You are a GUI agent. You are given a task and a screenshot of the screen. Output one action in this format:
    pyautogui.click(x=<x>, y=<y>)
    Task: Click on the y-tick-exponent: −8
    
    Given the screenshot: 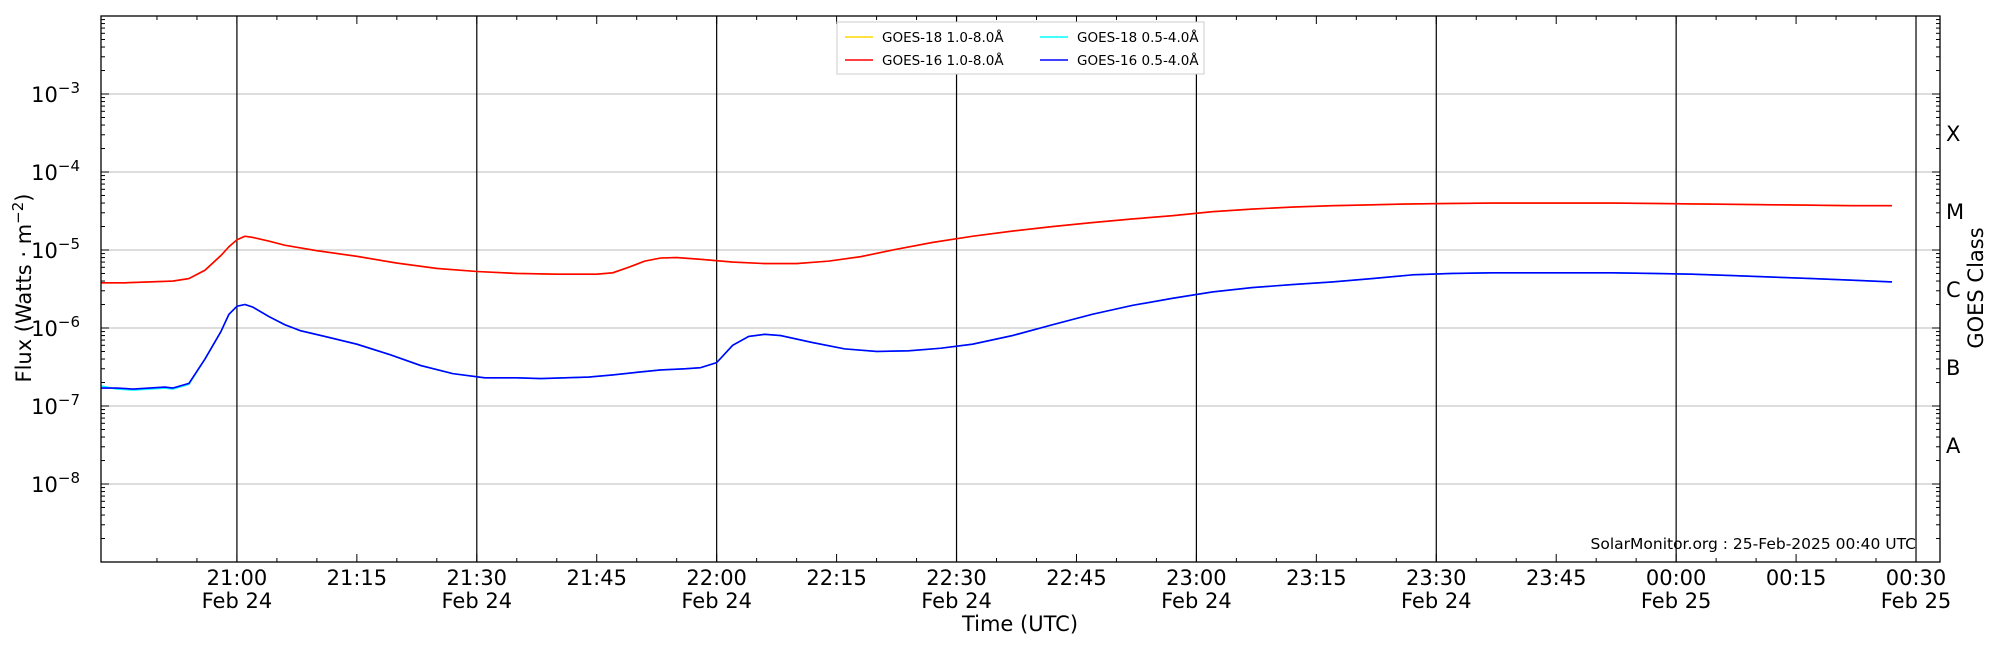 What is the action you would take?
    pyautogui.click(x=69, y=478)
    